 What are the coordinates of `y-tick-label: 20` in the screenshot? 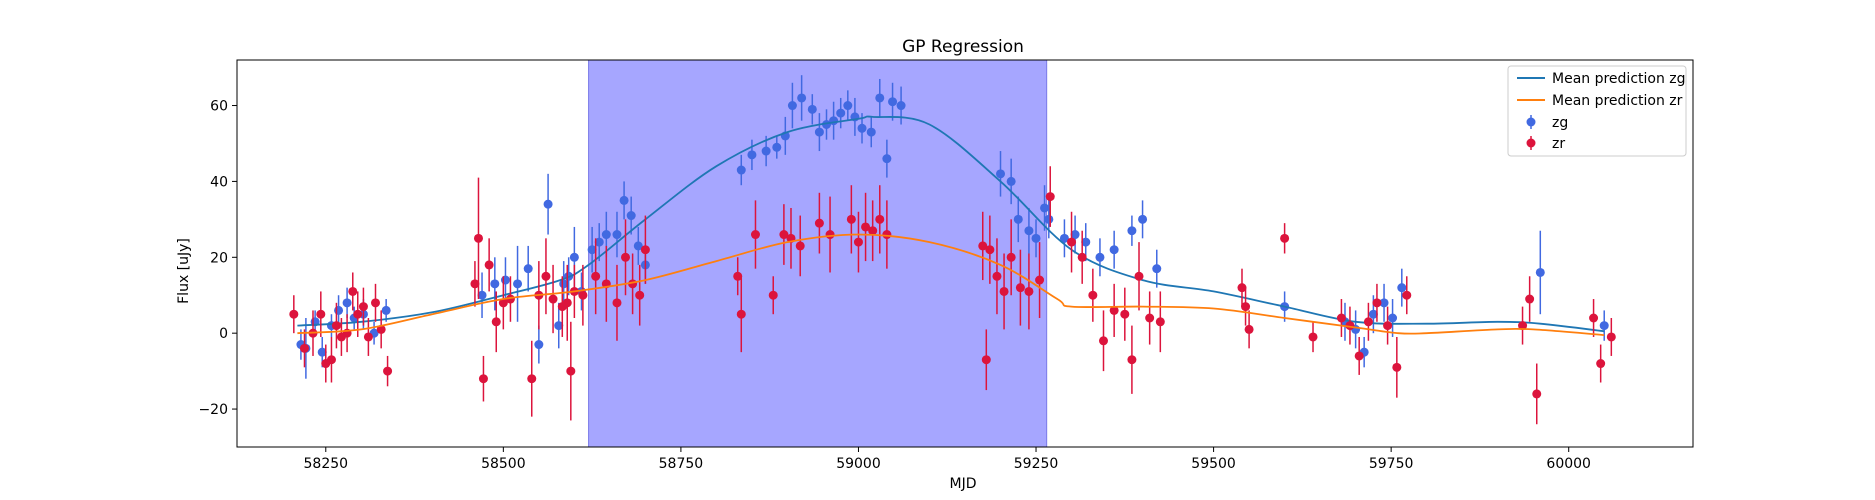 It's located at (219, 258).